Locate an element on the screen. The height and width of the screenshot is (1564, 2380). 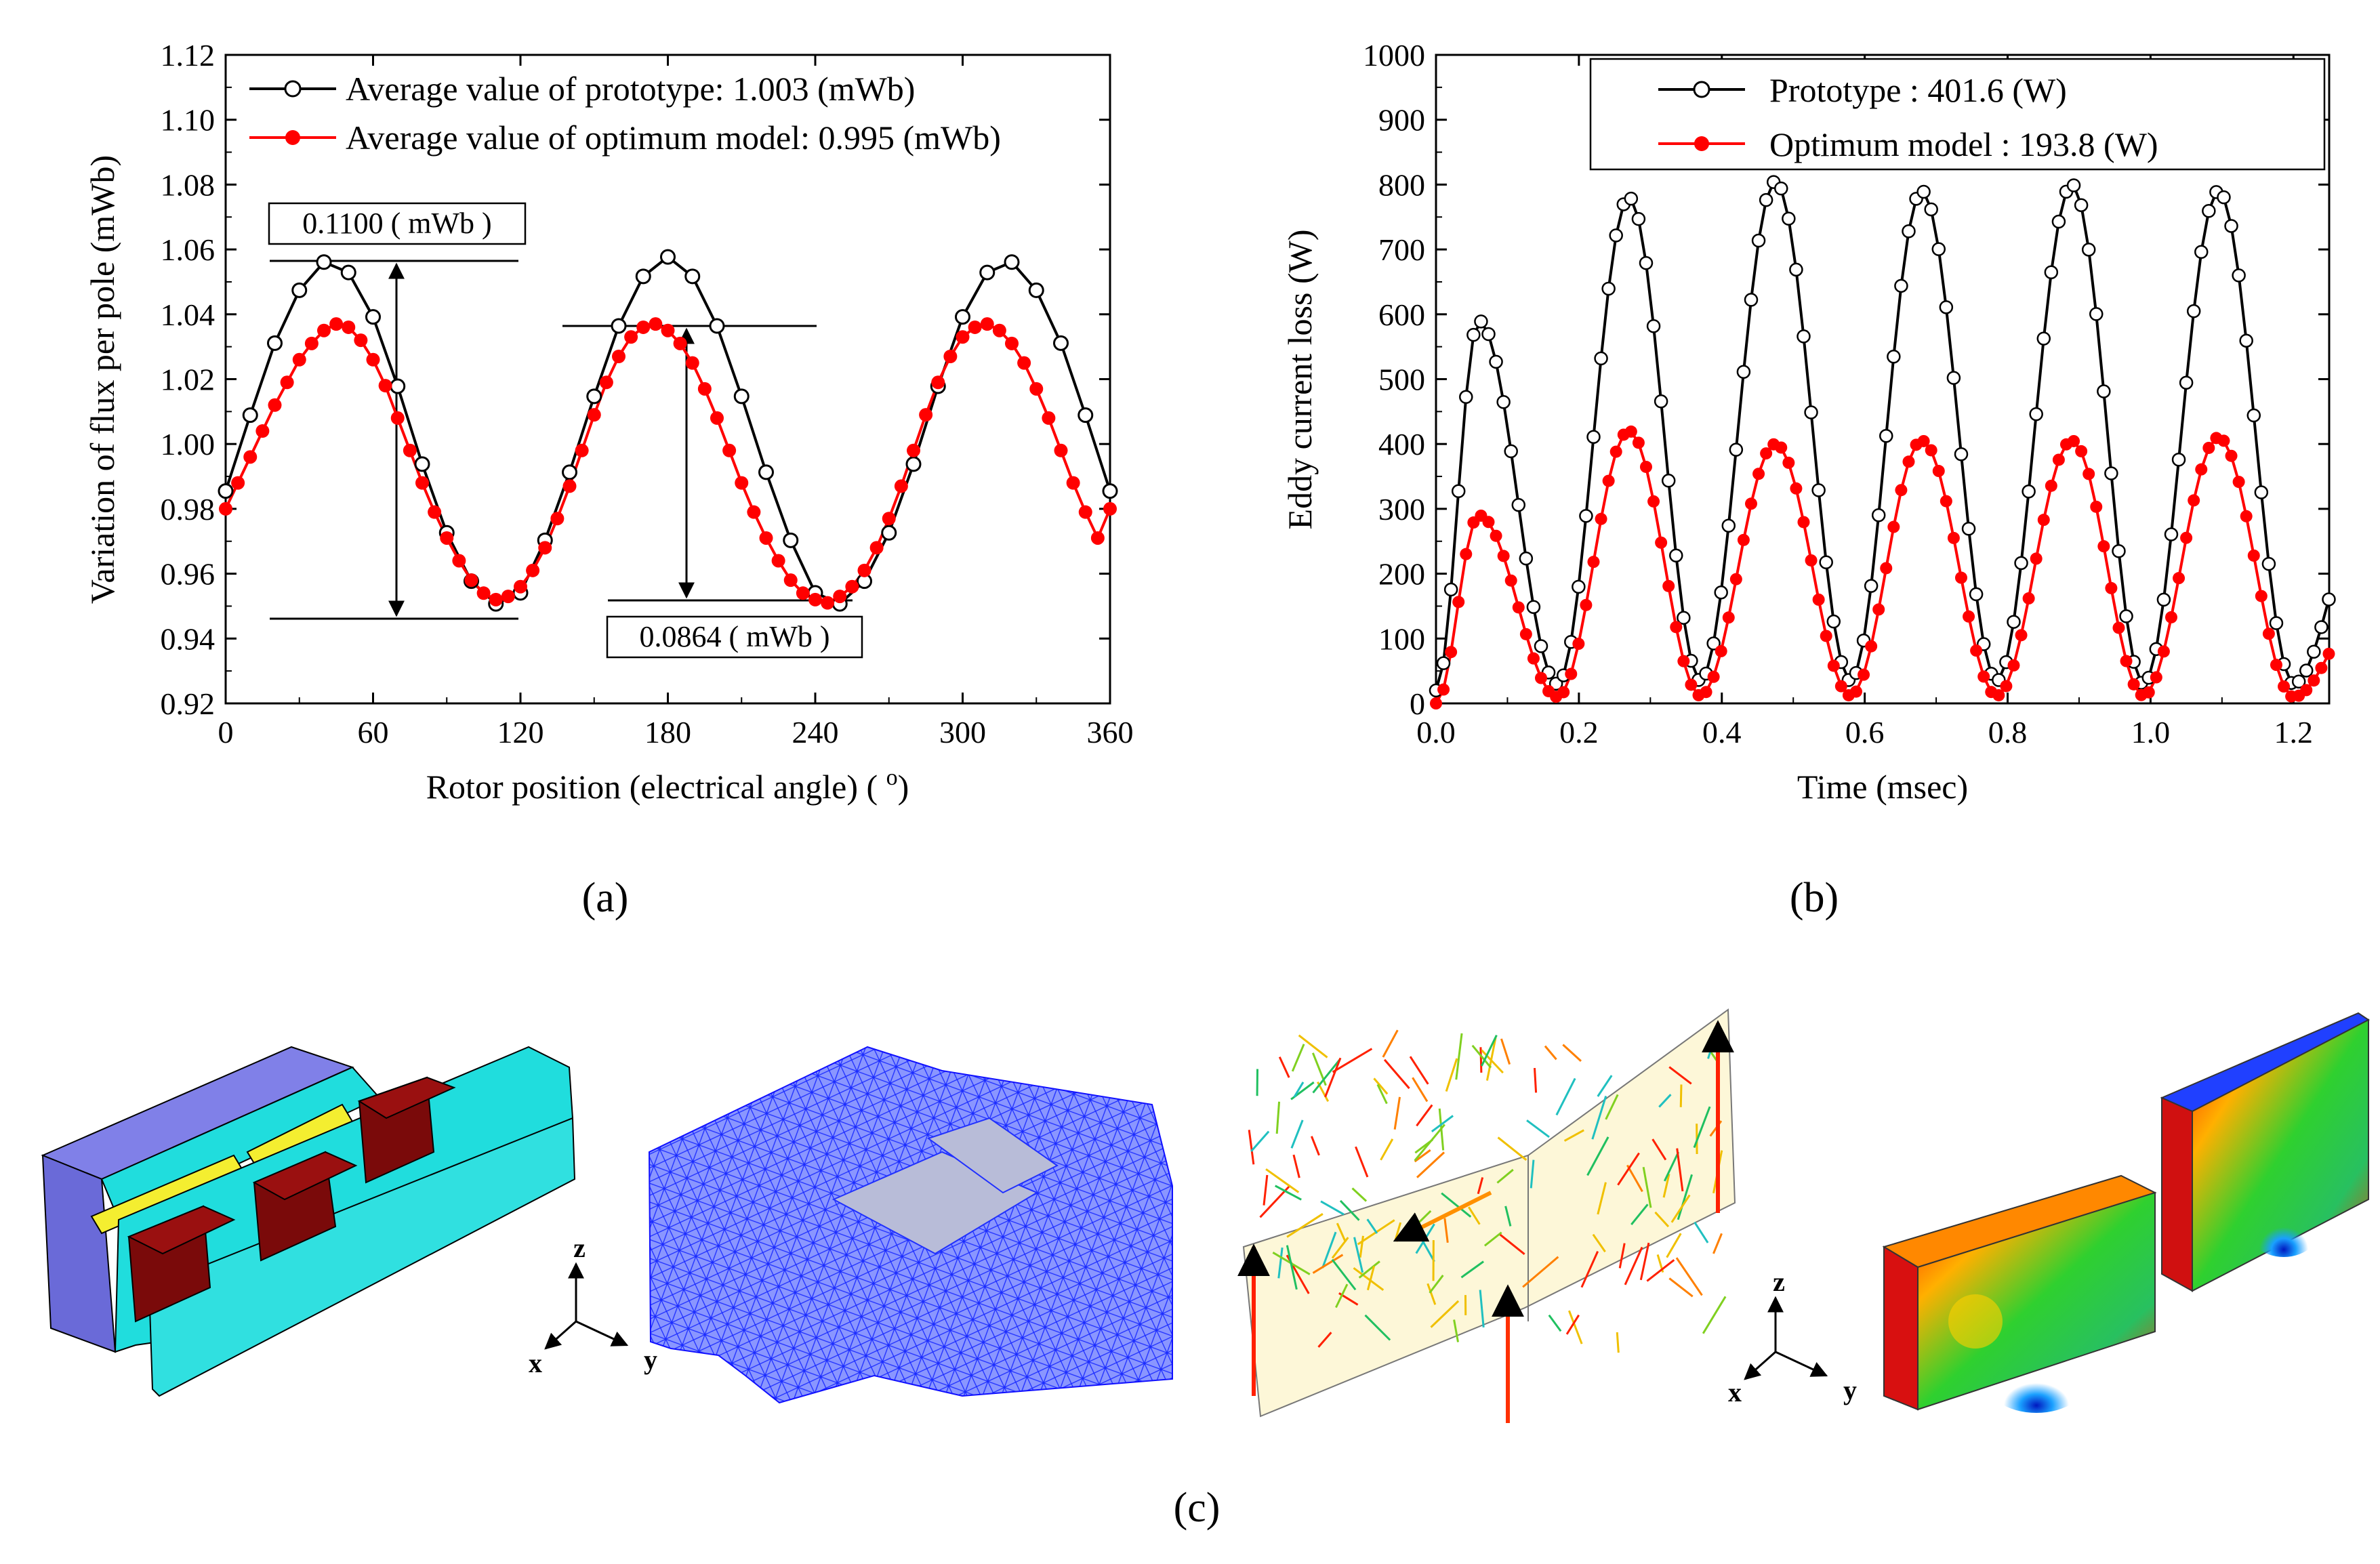
caption-c: (c) is located at coordinates (1197, 1508).